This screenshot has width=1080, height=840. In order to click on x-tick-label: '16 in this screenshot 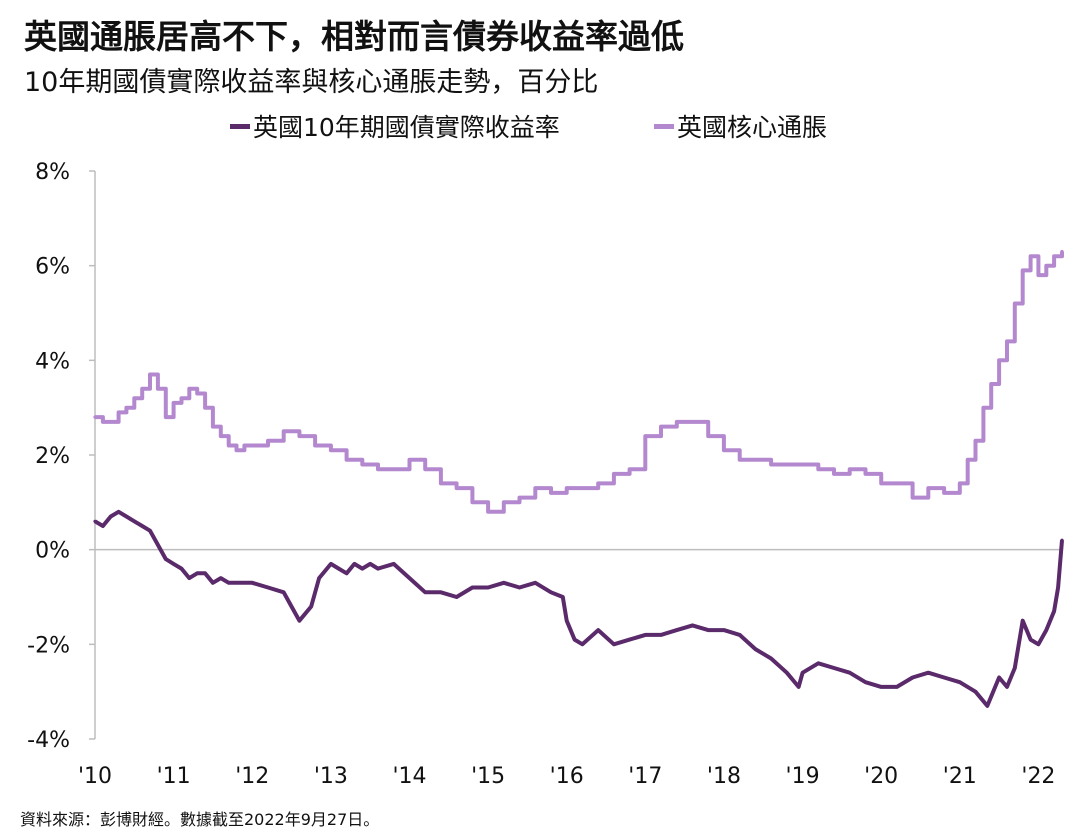, I will do `click(567, 776)`.